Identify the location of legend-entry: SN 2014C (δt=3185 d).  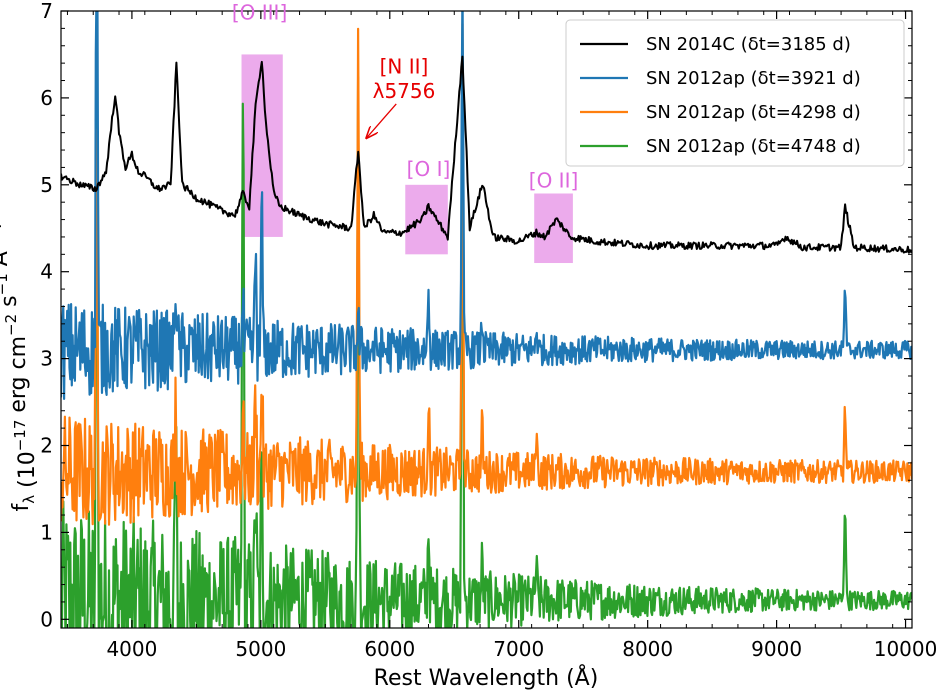
(748, 44).